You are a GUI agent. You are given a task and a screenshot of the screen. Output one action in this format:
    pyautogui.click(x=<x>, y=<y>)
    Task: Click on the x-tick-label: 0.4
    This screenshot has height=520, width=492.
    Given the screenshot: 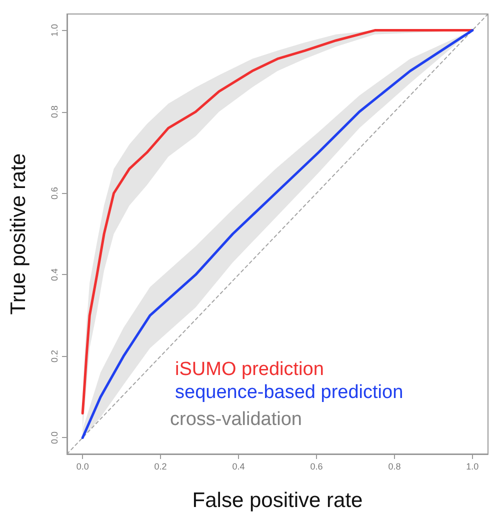 What is the action you would take?
    pyautogui.click(x=238, y=467)
    